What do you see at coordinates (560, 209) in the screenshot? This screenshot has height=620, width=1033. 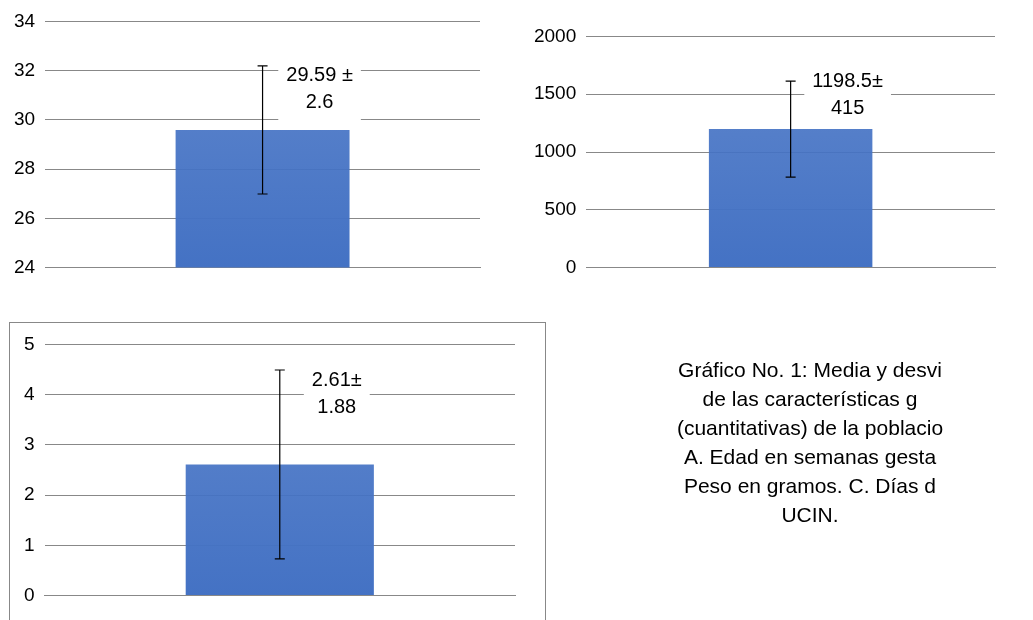 I see `y-tick-label: 500` at bounding box center [560, 209].